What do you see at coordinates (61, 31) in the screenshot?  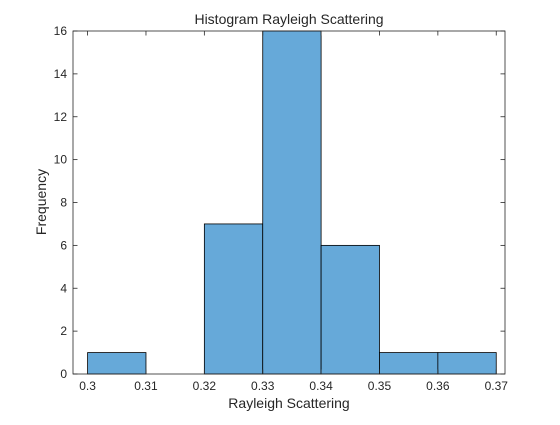 I see `y-tick-label: 16` at bounding box center [61, 31].